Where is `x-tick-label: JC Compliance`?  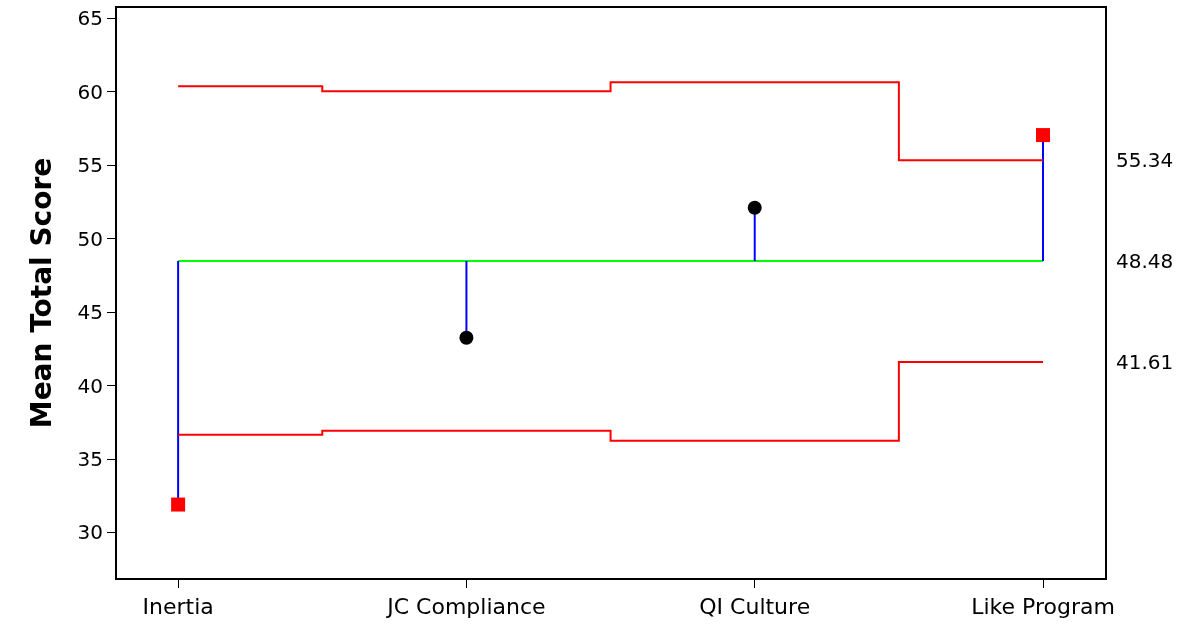 x-tick-label: JC Compliance is located at coordinates (465, 607).